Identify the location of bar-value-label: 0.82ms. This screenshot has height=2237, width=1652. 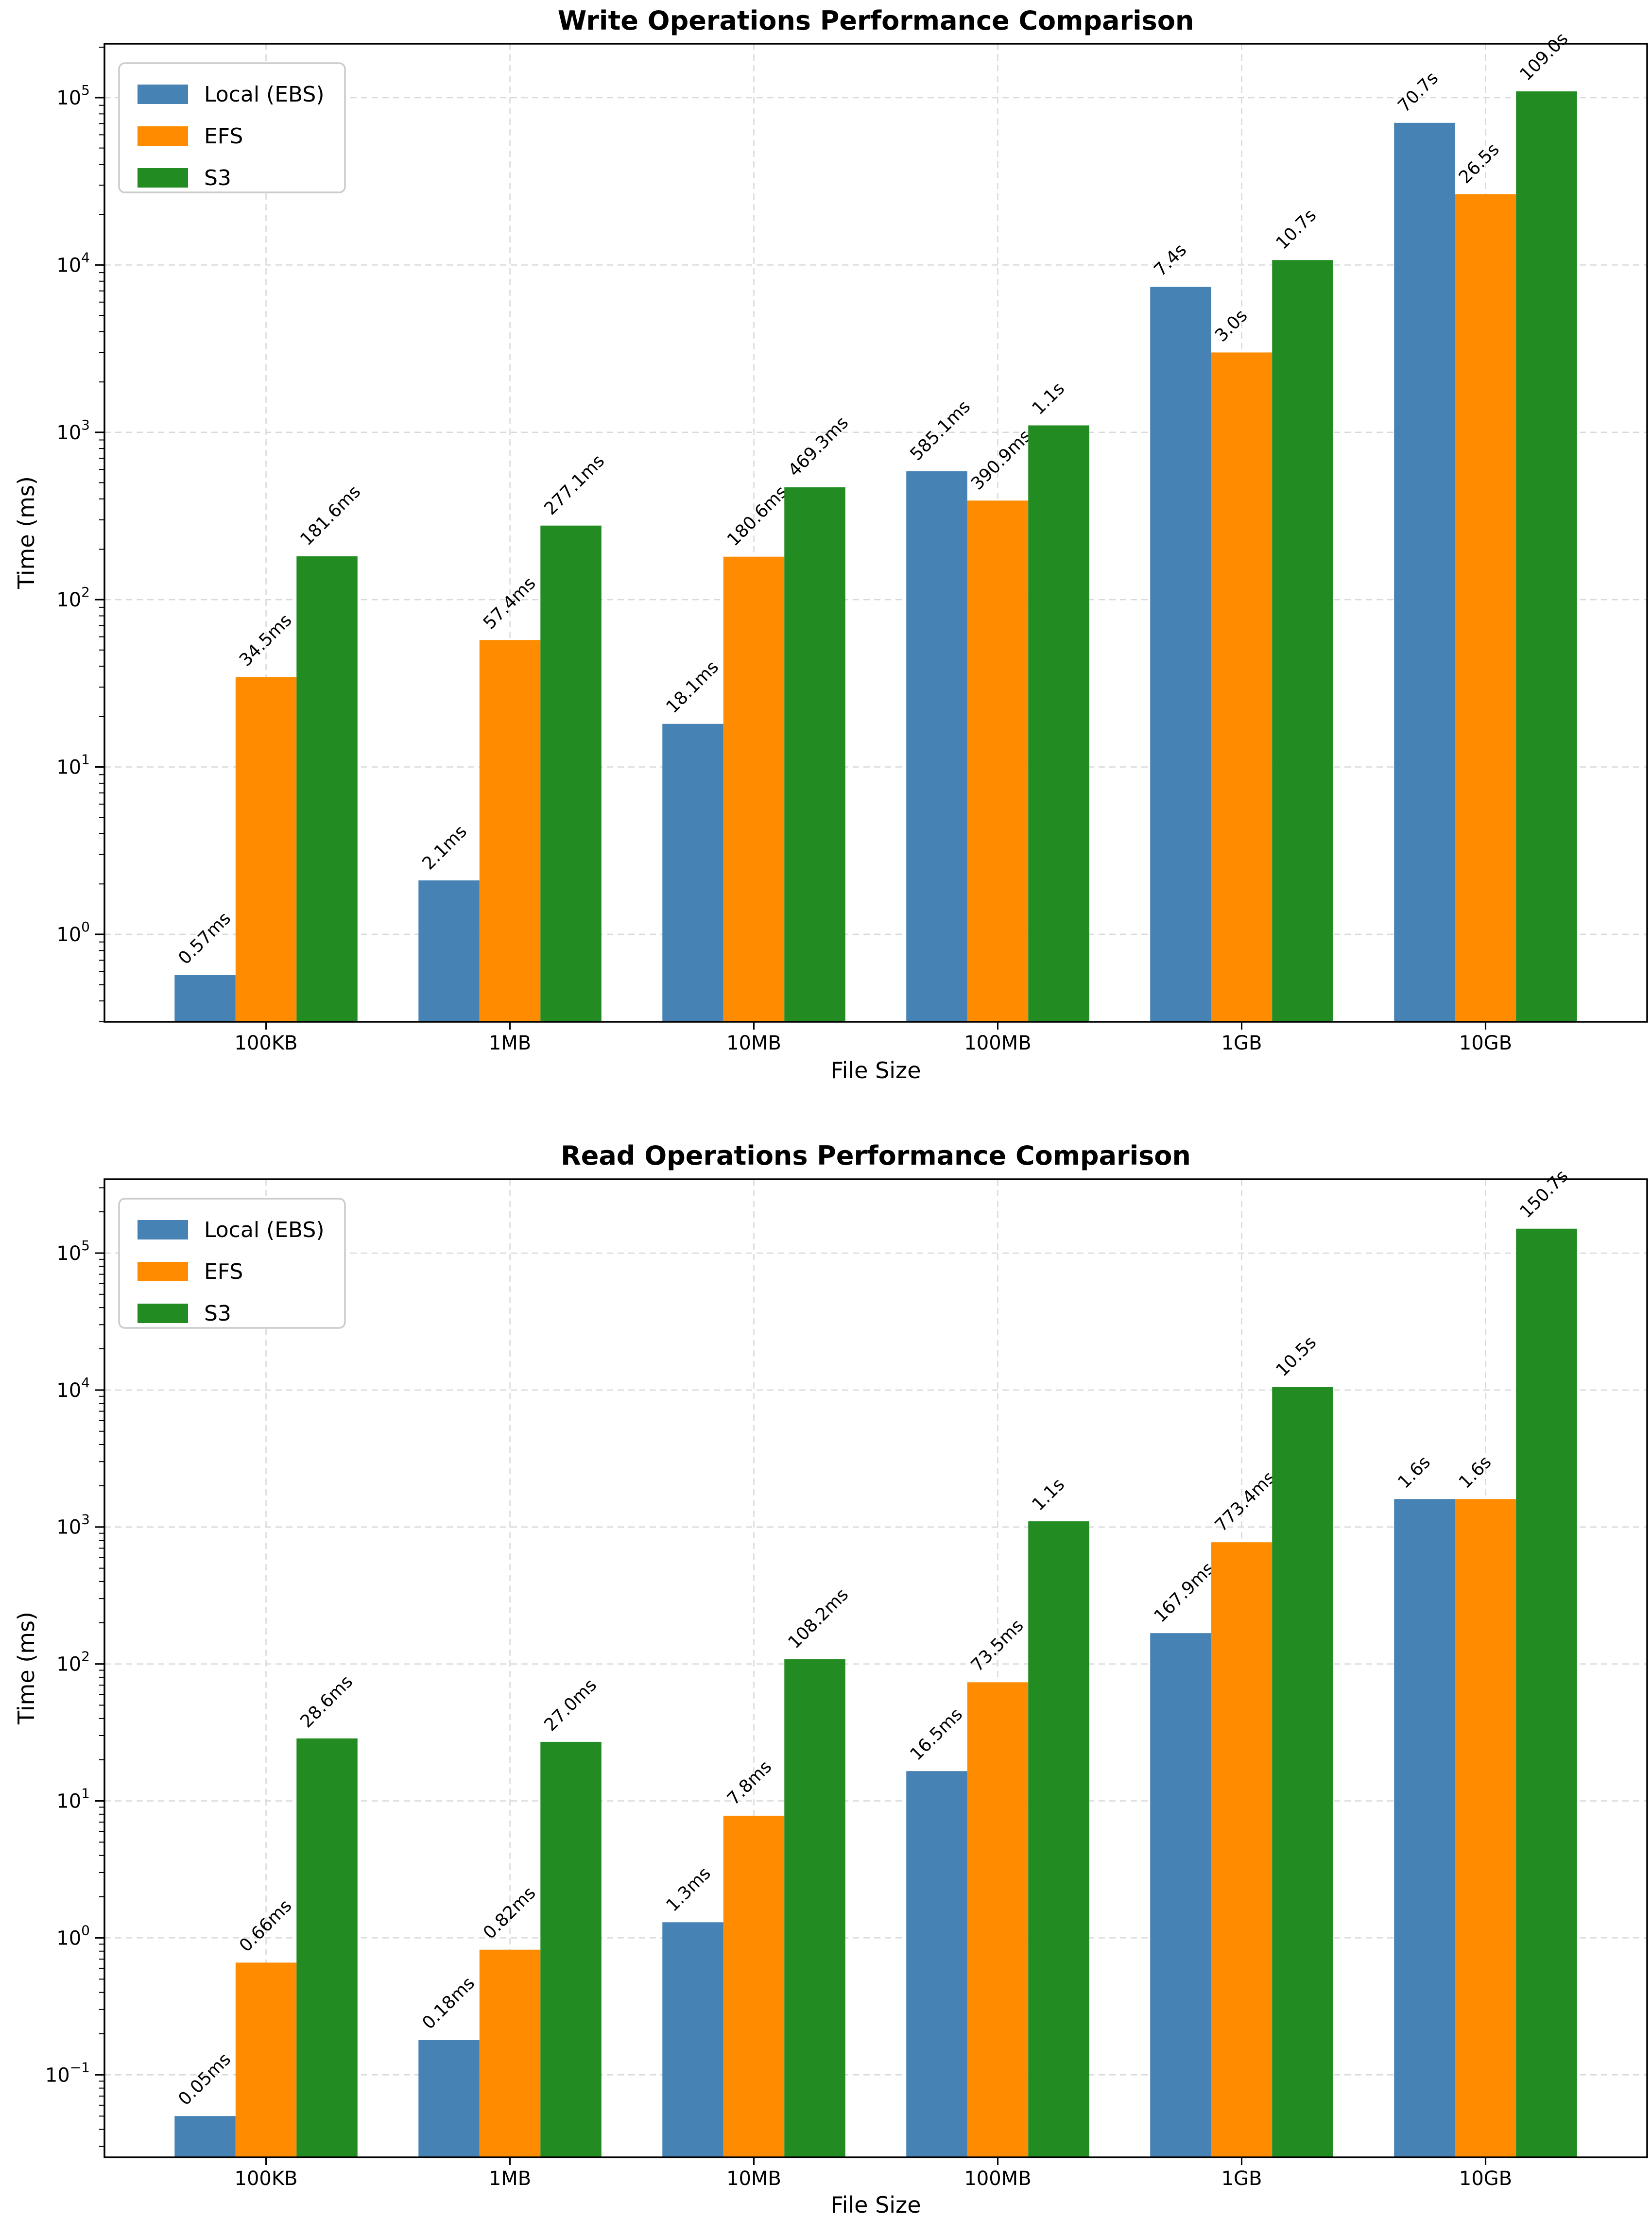
(510, 1913).